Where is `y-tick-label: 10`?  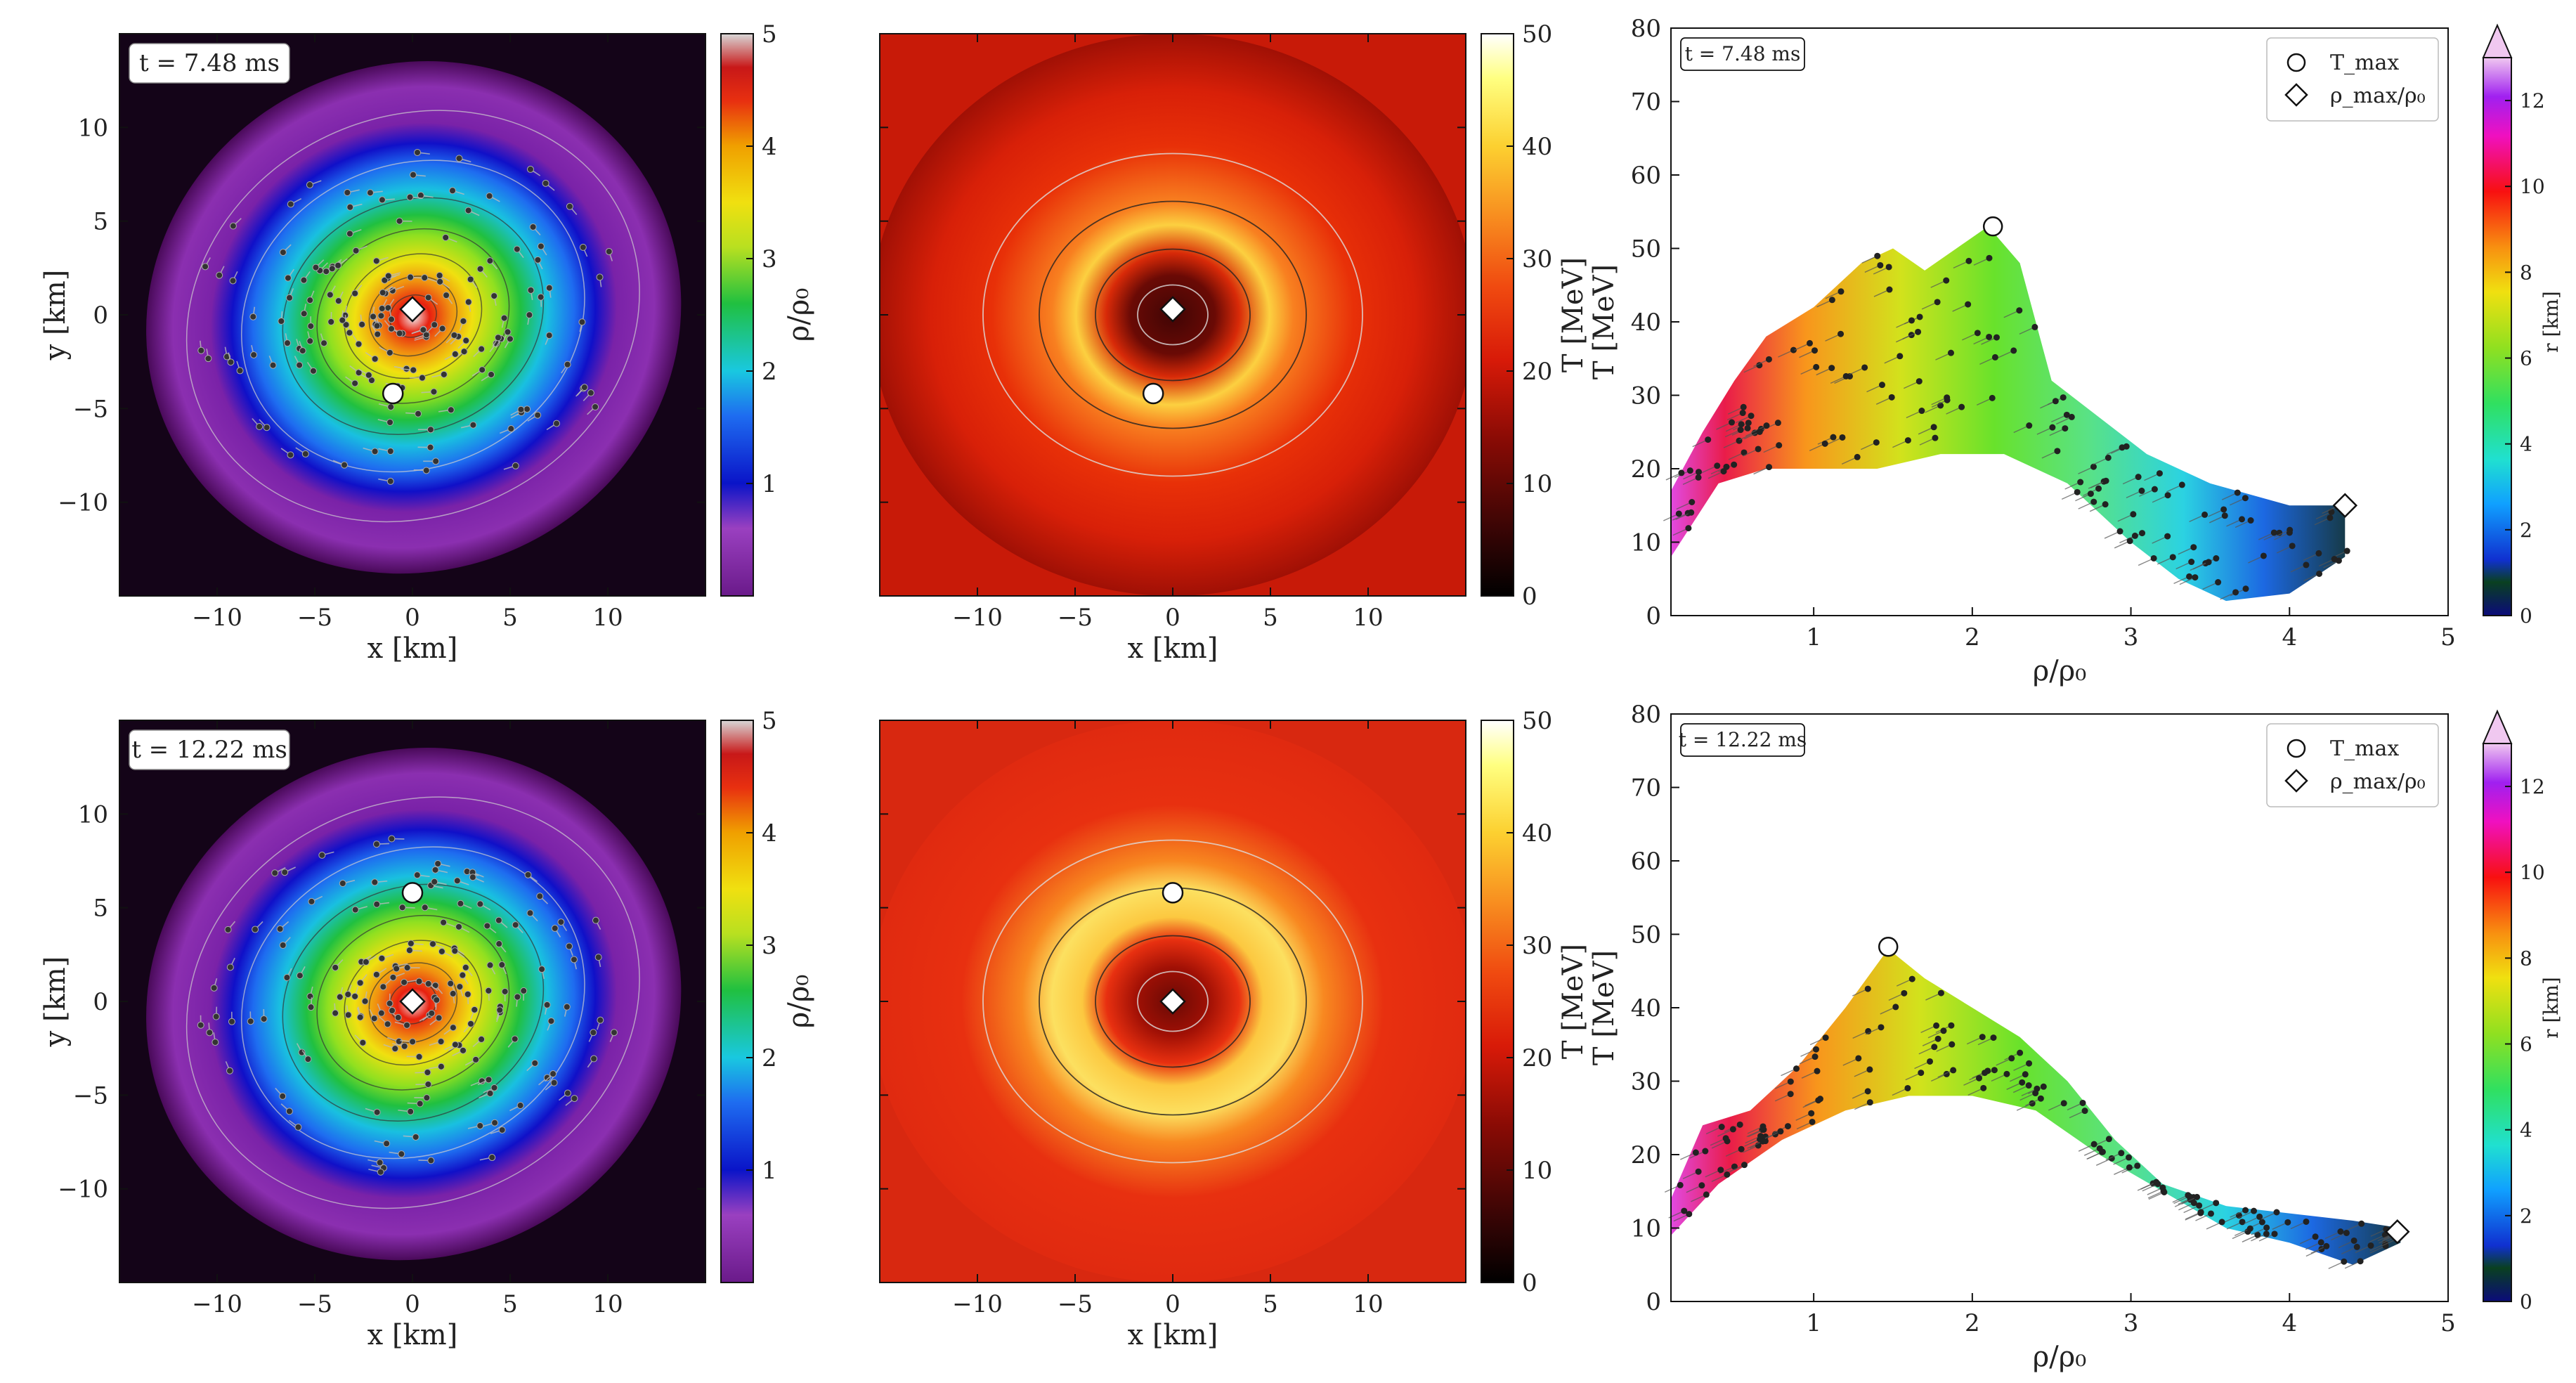
y-tick-label: 10 is located at coordinates (93, 814).